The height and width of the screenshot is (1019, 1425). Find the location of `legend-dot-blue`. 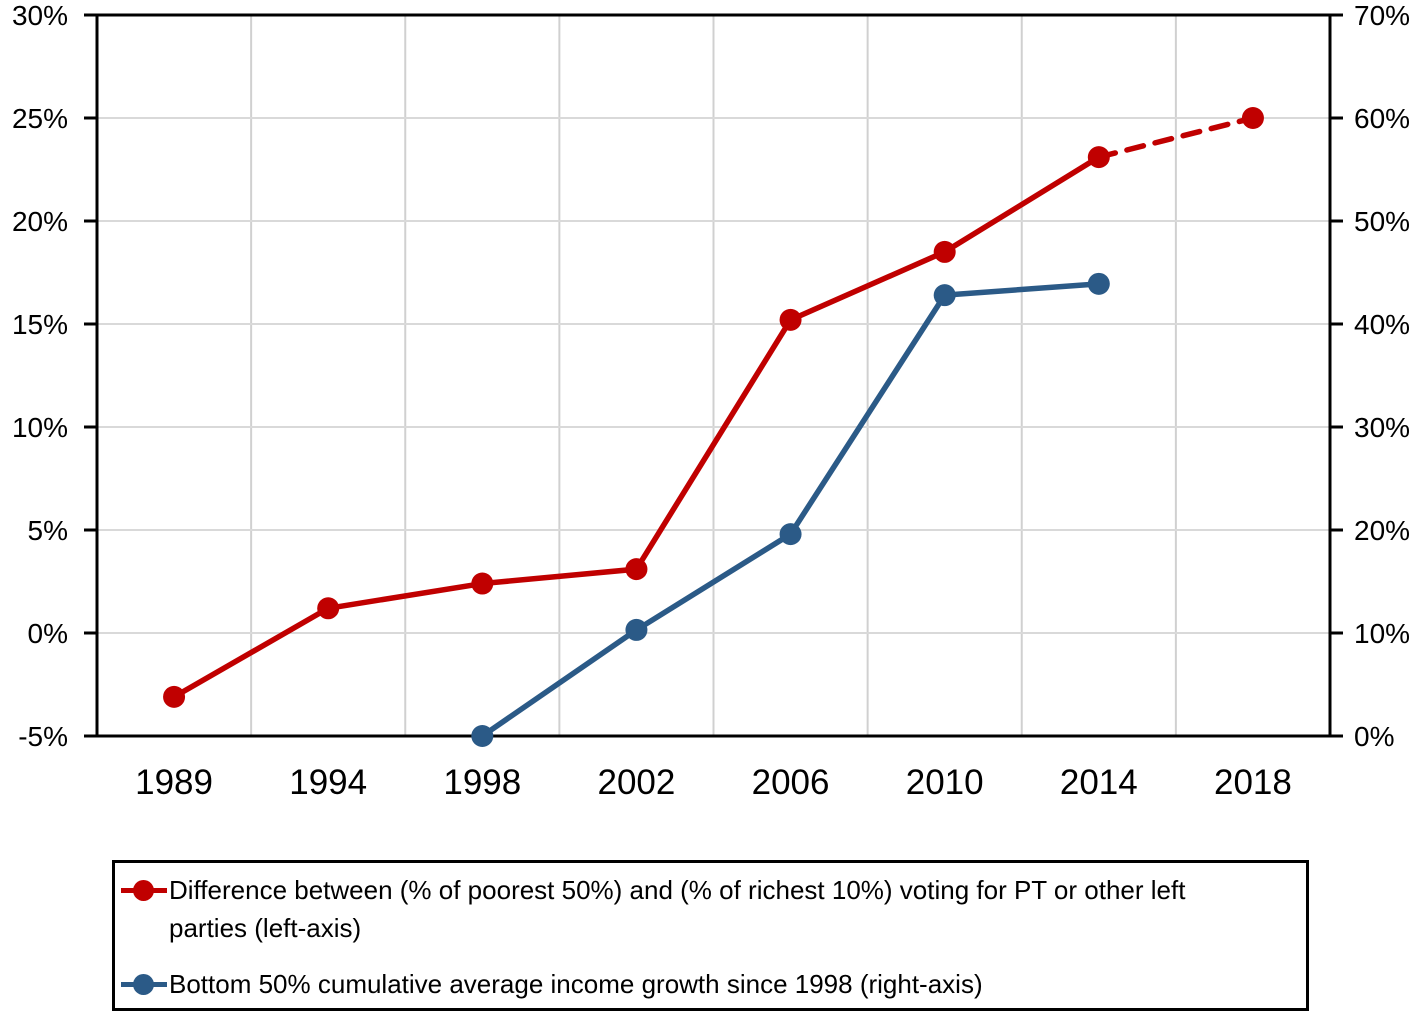

legend-dot-blue is located at coordinates (143, 984).